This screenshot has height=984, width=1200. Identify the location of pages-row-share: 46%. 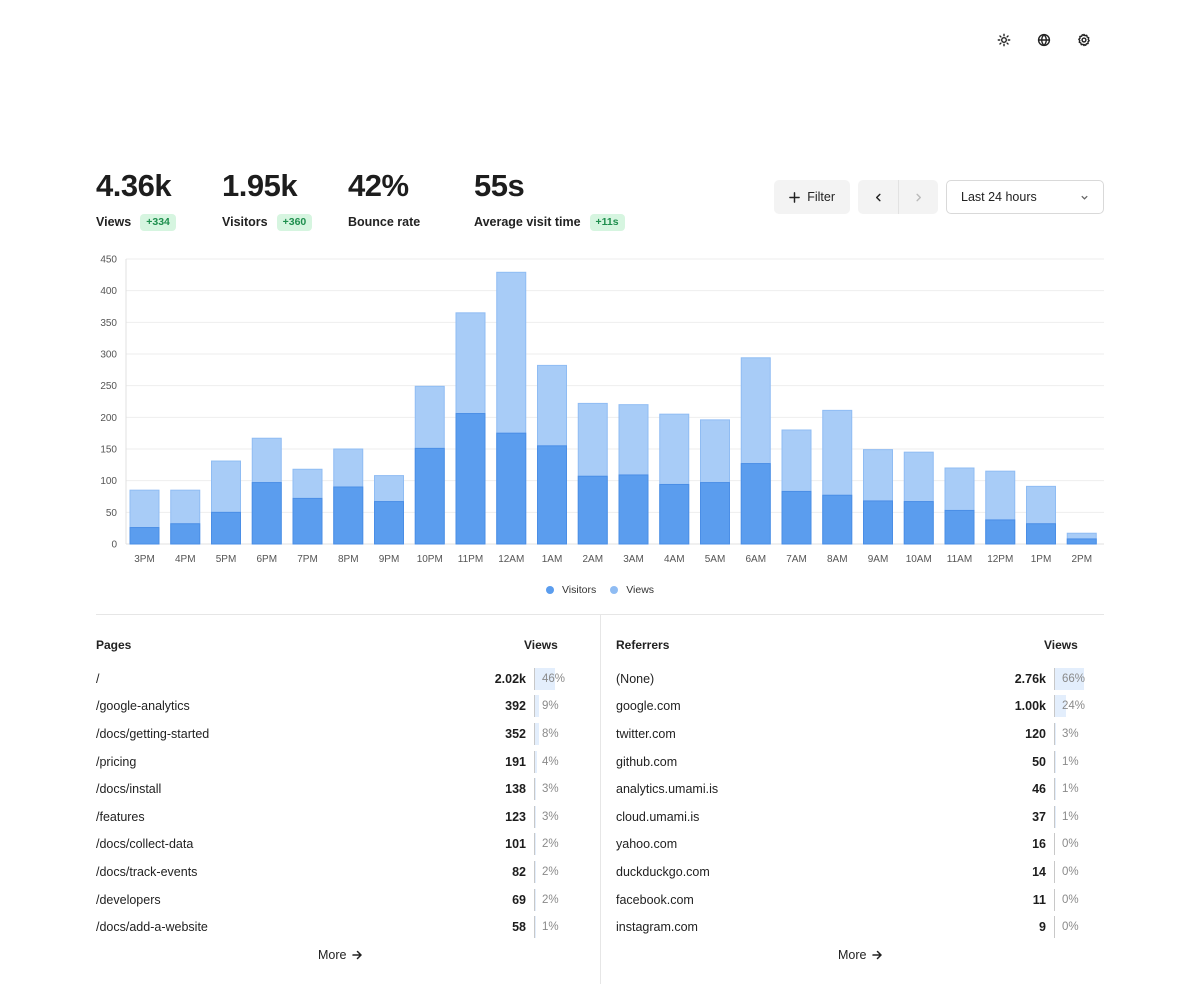
(556, 678).